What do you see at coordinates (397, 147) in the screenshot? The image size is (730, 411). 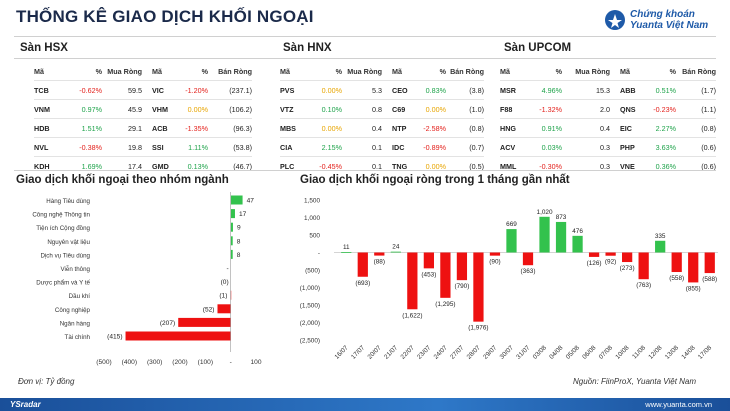 I see `ticker-cell: IDC` at bounding box center [397, 147].